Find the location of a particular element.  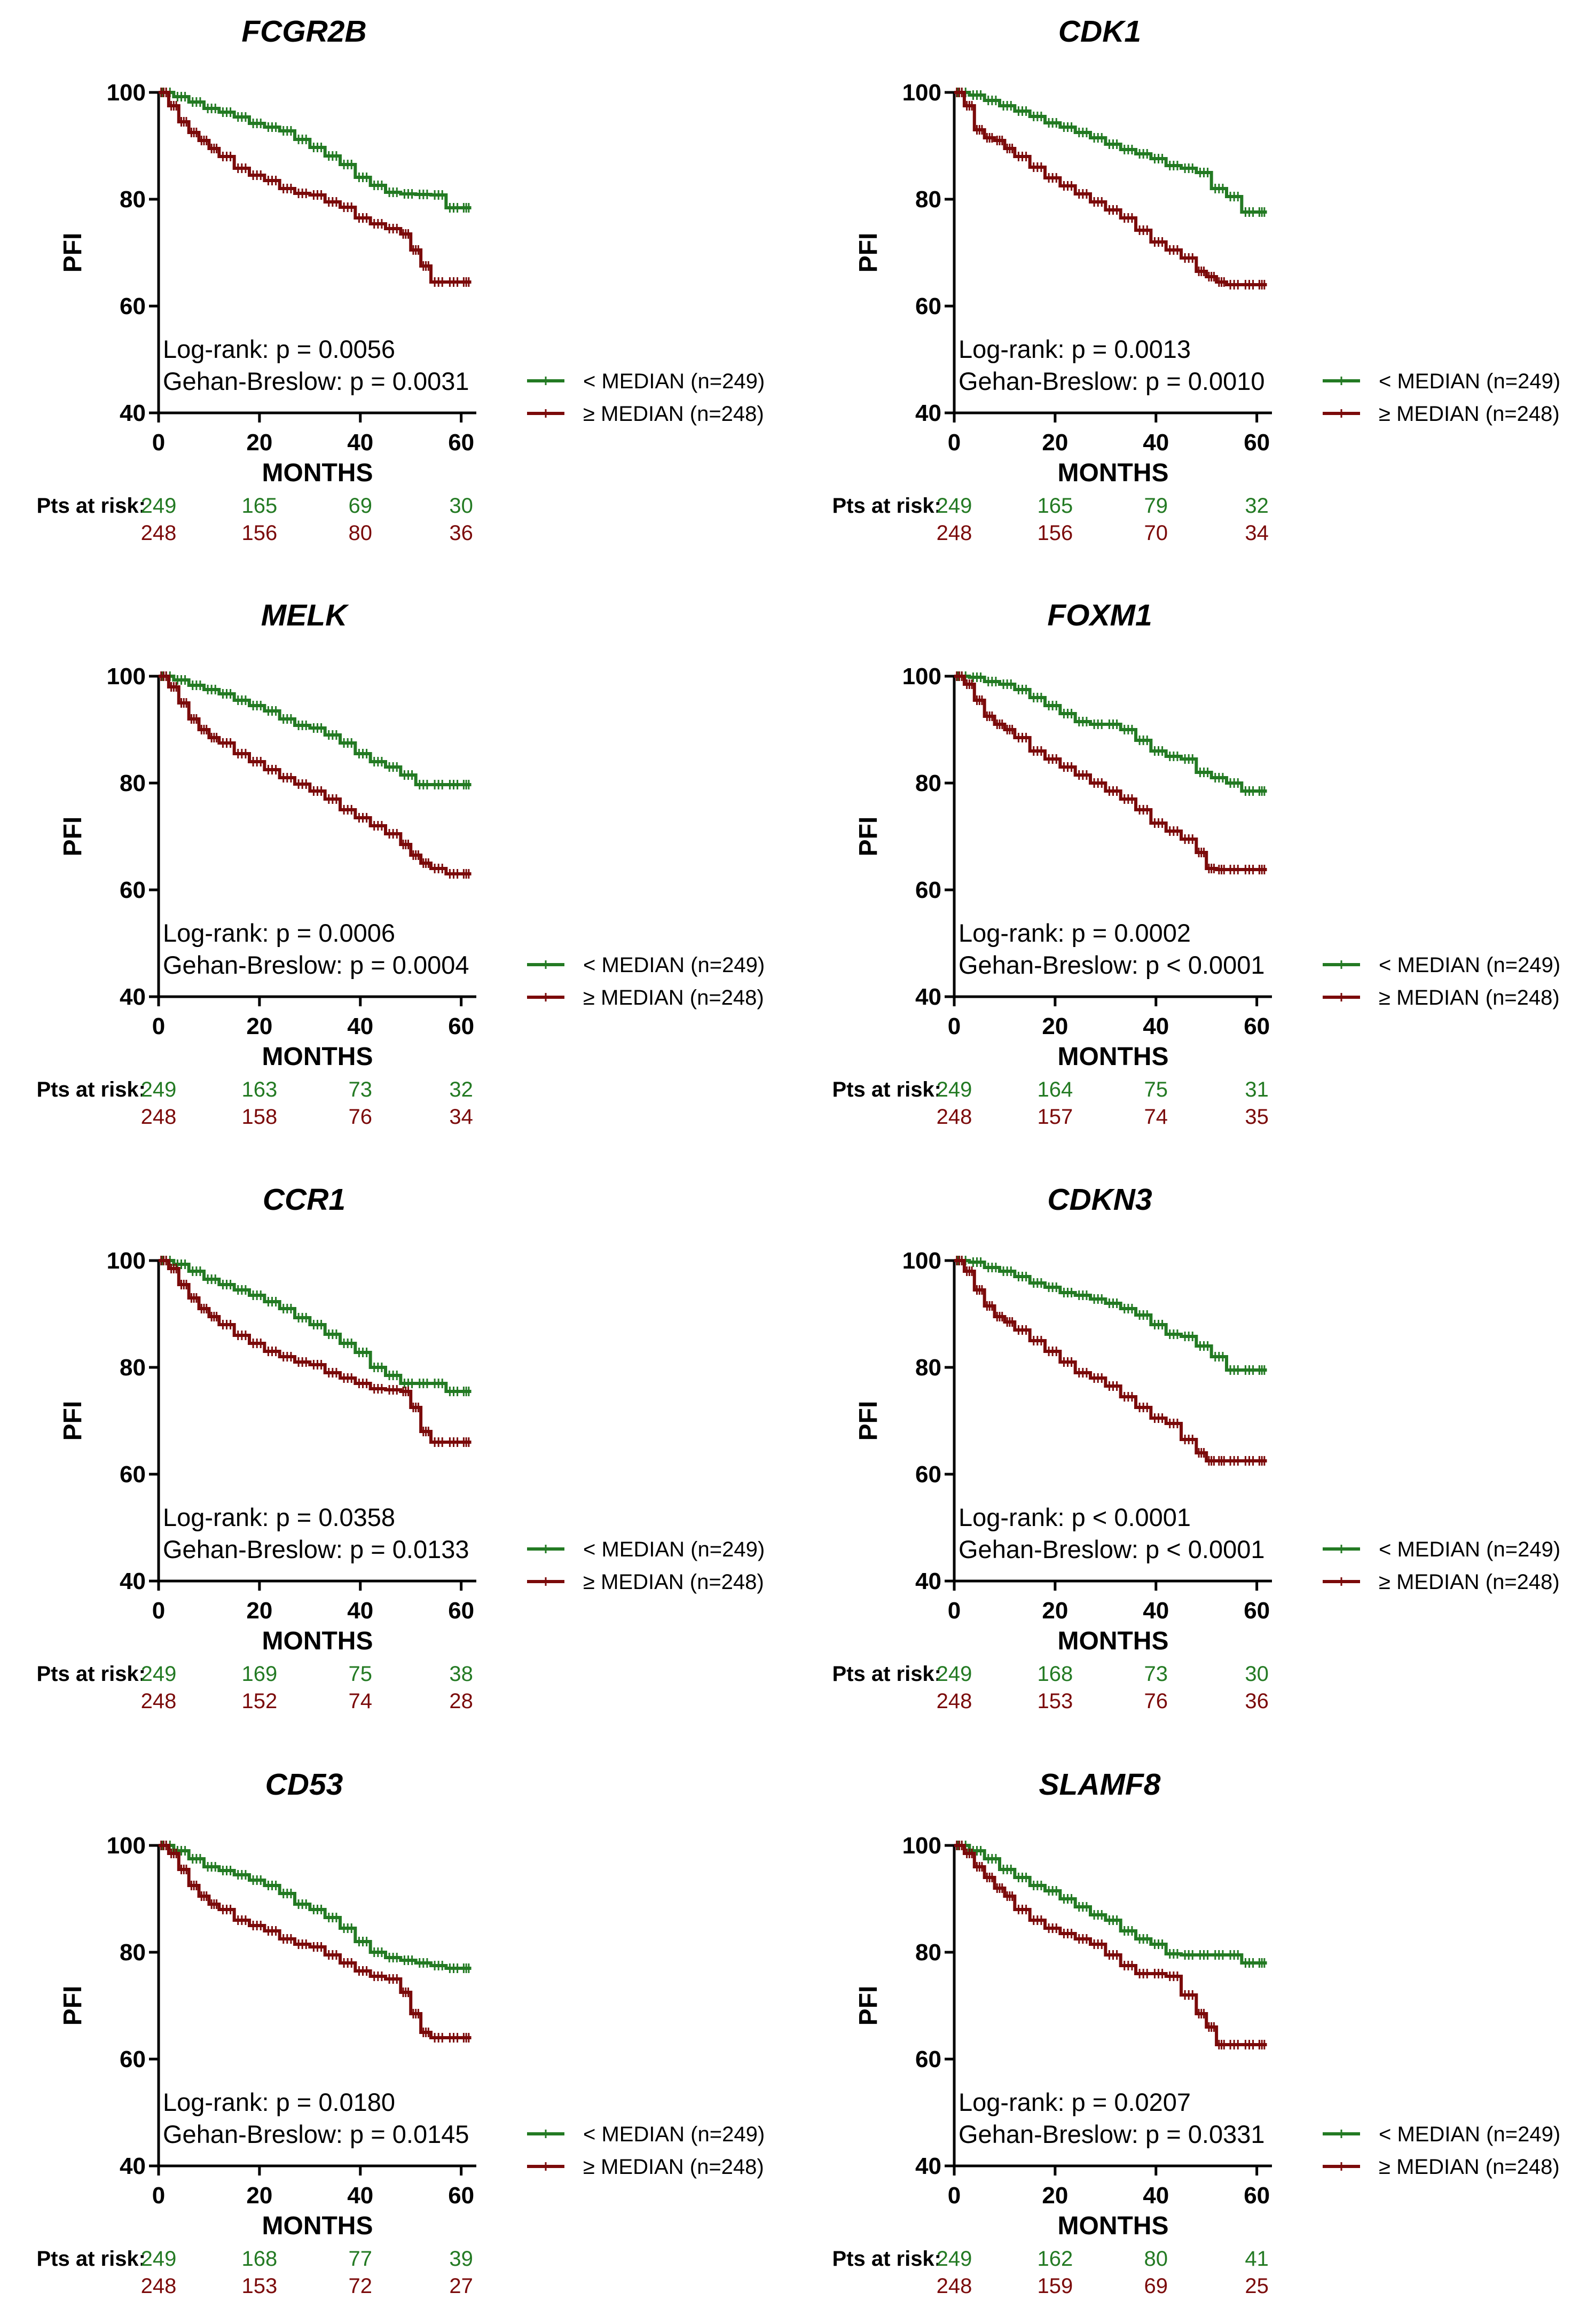

risk-count-low: 39 is located at coordinates (461, 2259).